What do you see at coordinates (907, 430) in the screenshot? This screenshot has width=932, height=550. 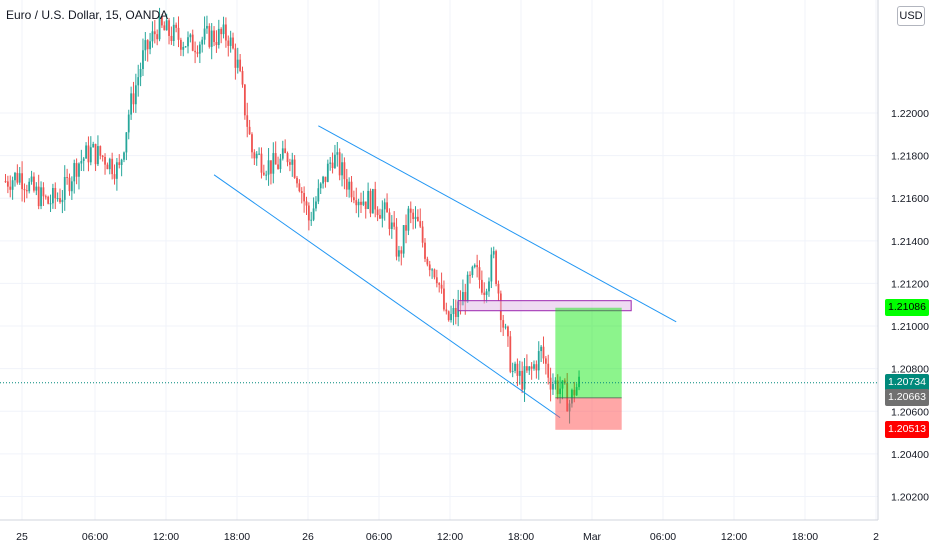 I see `stop-price-badge: 1.20513` at bounding box center [907, 430].